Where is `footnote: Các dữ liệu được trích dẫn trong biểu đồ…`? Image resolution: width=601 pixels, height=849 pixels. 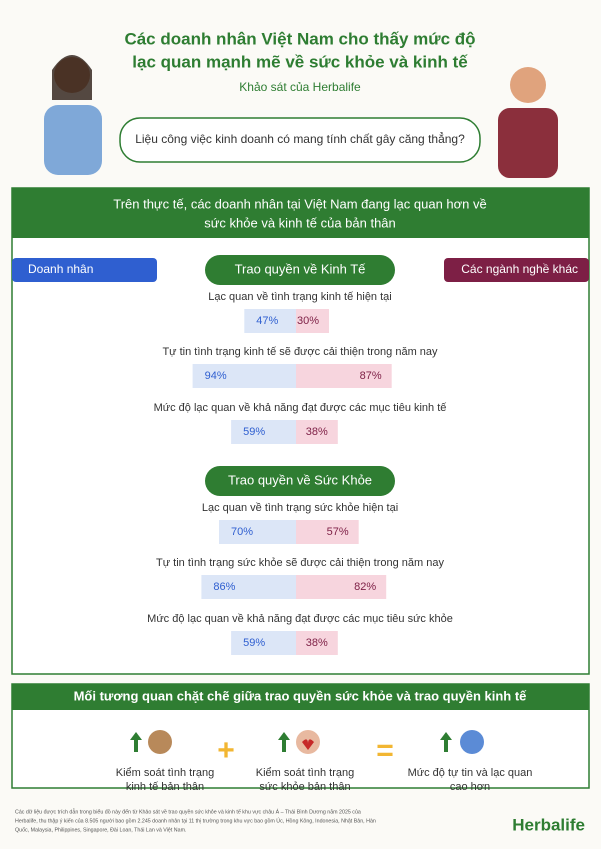
footnote: Các dữ liệu được trích dẫn trong biểu đồ… is located at coordinates (195, 820).